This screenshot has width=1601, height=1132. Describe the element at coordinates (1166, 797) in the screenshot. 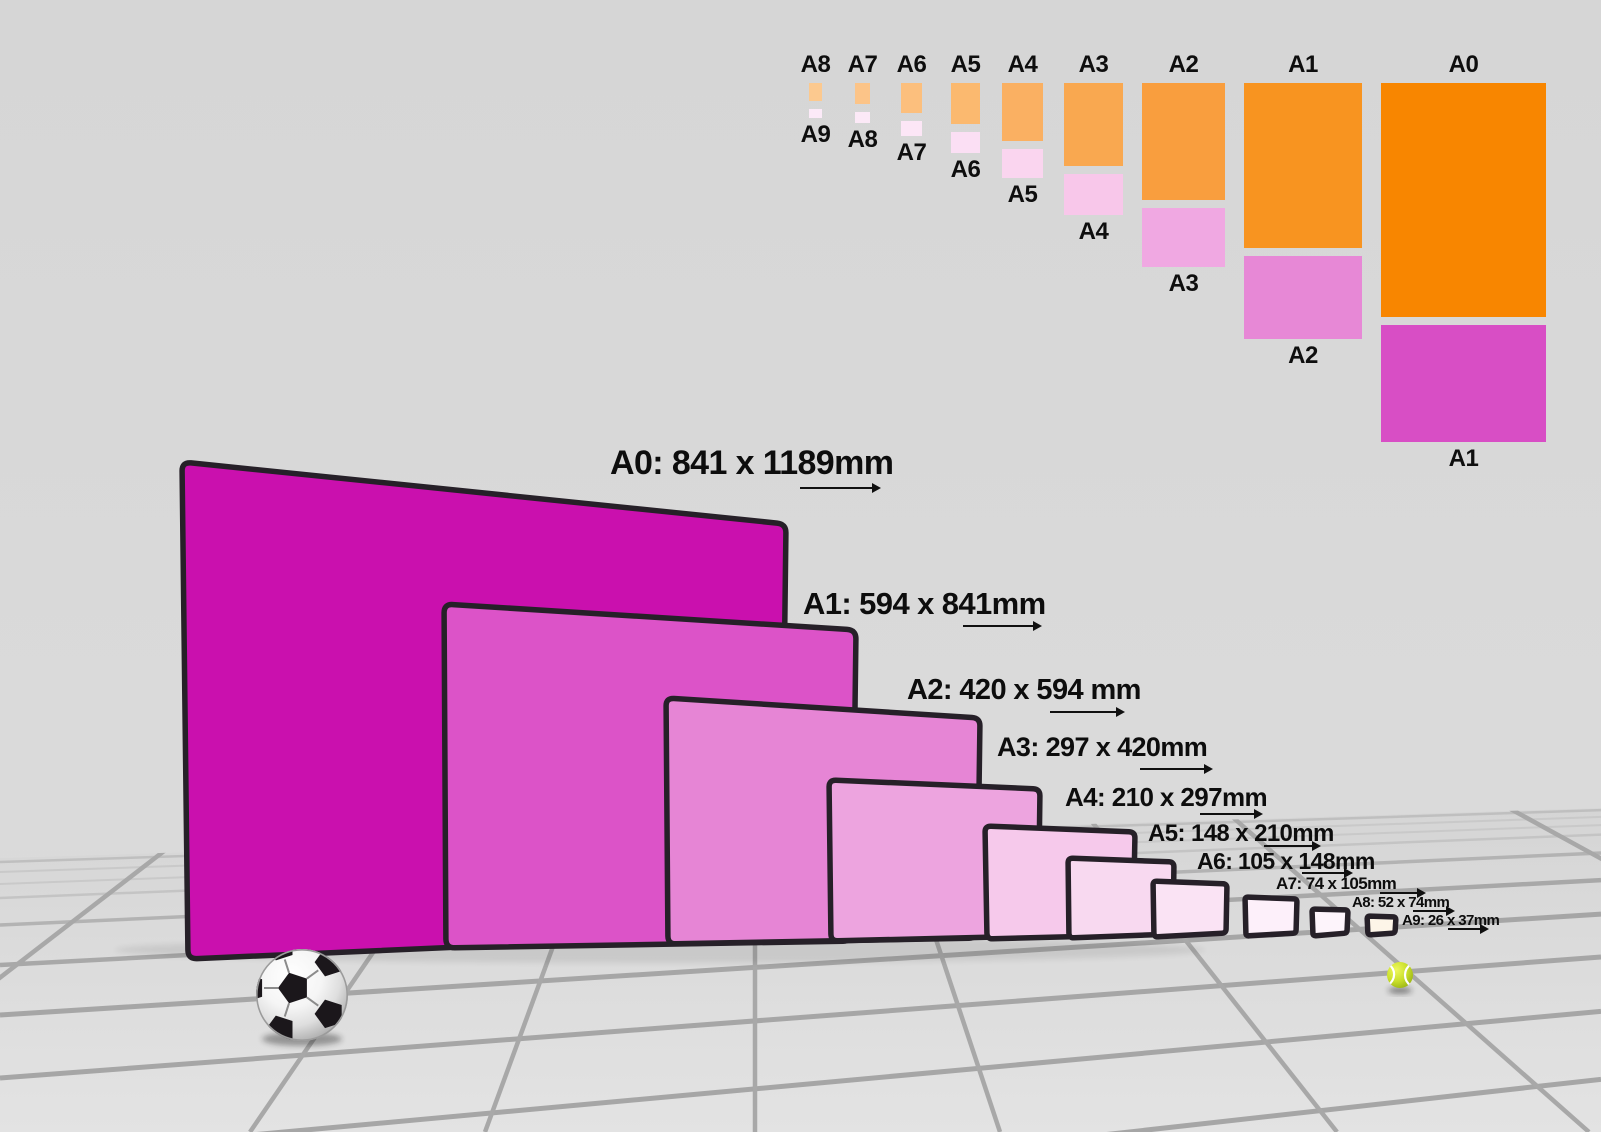

I see `dimension-label-a4: A4: 210 x 297mm` at that location.